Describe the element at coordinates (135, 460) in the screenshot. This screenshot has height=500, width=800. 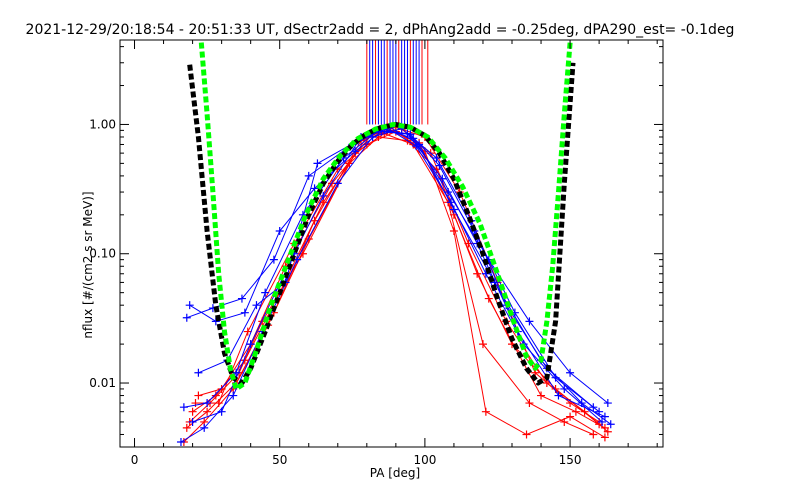
I see `x-tick-label: 0` at that location.